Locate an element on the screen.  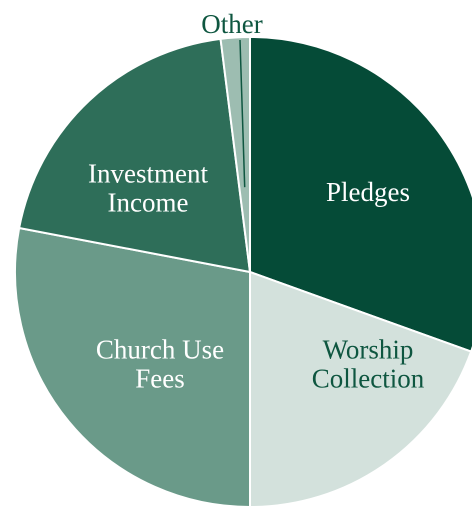
slice-label-worship-collection: Worship Collection is located at coordinates (368, 364).